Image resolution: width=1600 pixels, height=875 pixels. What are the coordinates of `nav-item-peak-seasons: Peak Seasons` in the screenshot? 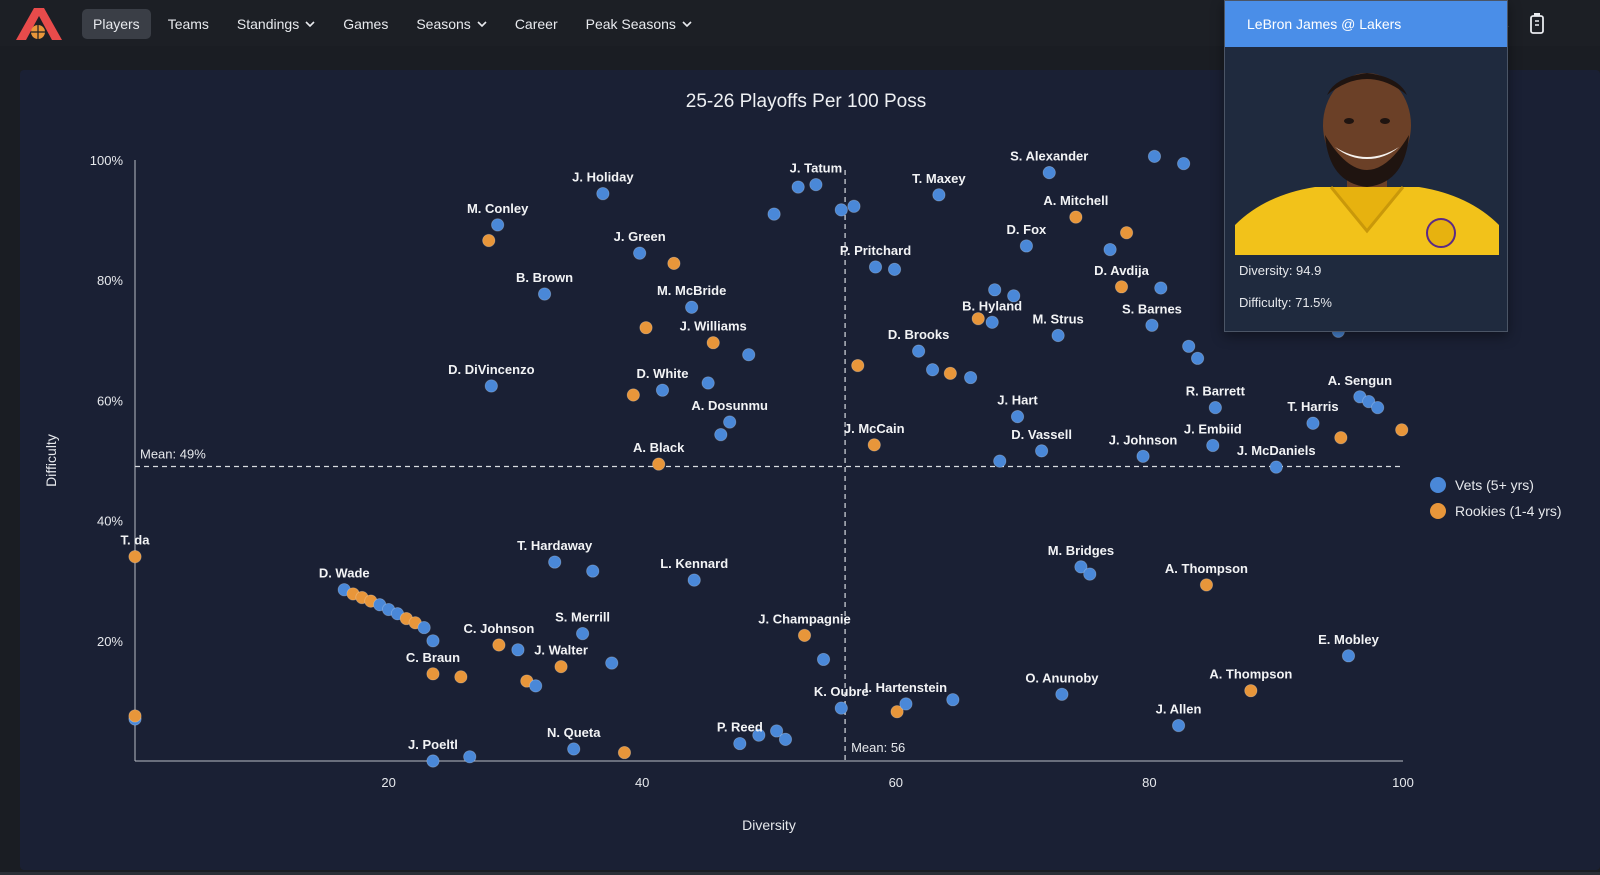 It's located at (639, 24).